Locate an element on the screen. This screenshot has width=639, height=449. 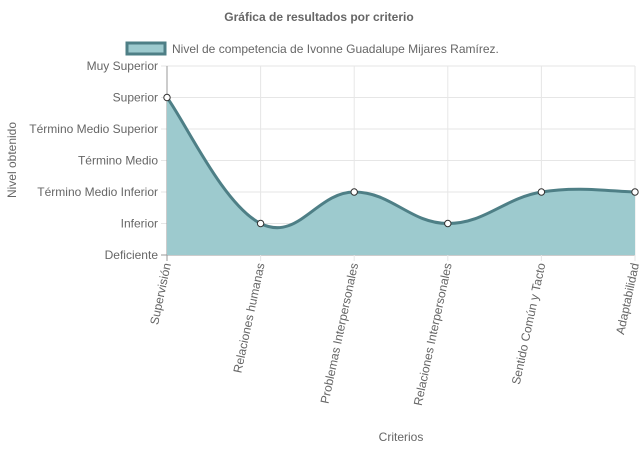
x-tick-label: Sentido Común y Tacto is located at coordinates (529, 323).